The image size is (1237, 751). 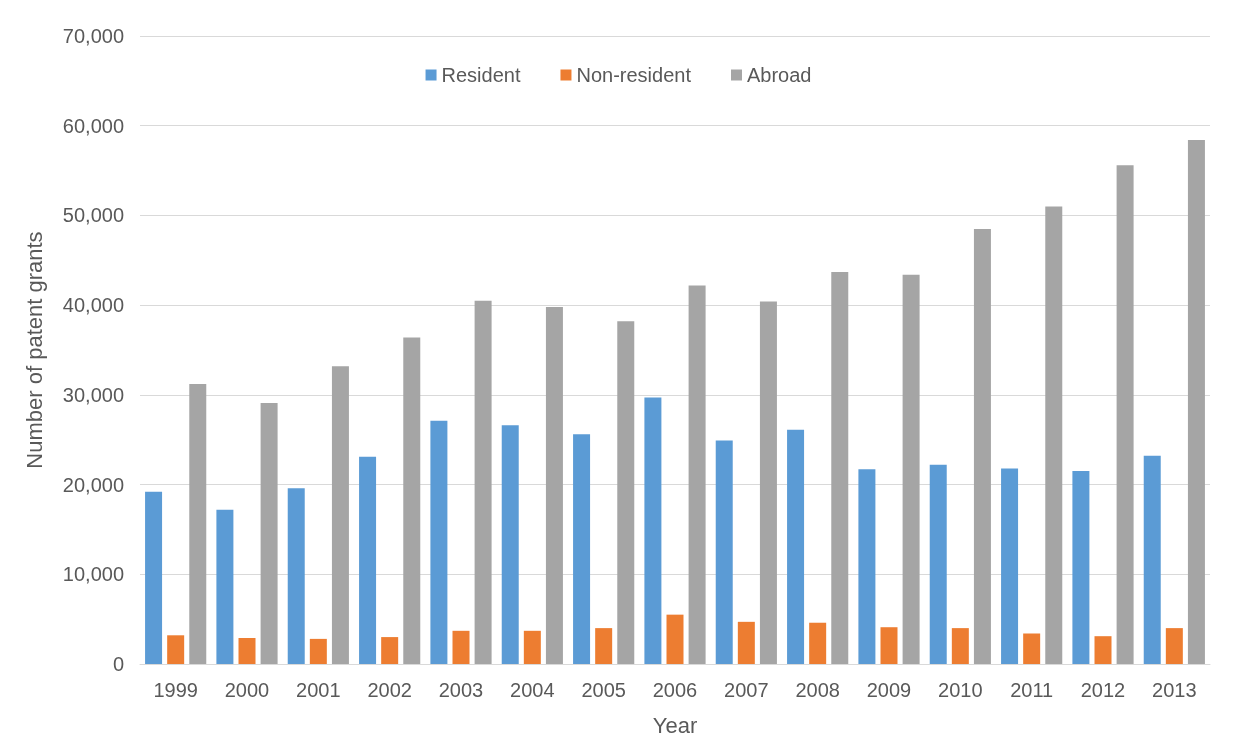 What do you see at coordinates (461, 690) in the screenshot?
I see `x-tick-label: 2003` at bounding box center [461, 690].